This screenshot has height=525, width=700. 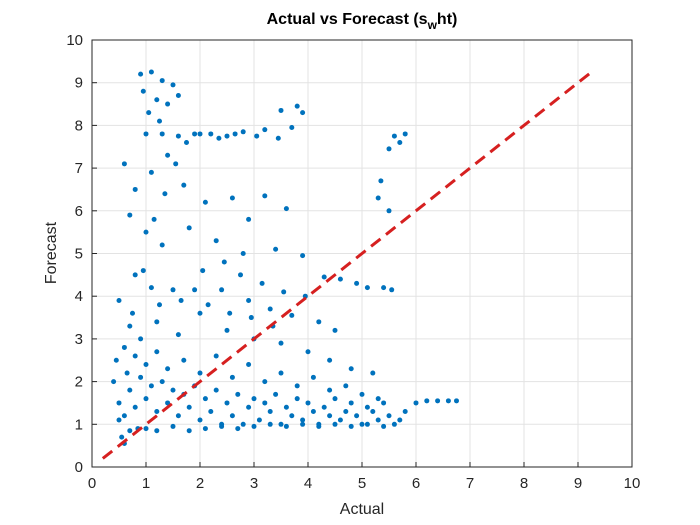 What do you see at coordinates (362, 509) in the screenshot?
I see `x-axis-label: Actual` at bounding box center [362, 509].